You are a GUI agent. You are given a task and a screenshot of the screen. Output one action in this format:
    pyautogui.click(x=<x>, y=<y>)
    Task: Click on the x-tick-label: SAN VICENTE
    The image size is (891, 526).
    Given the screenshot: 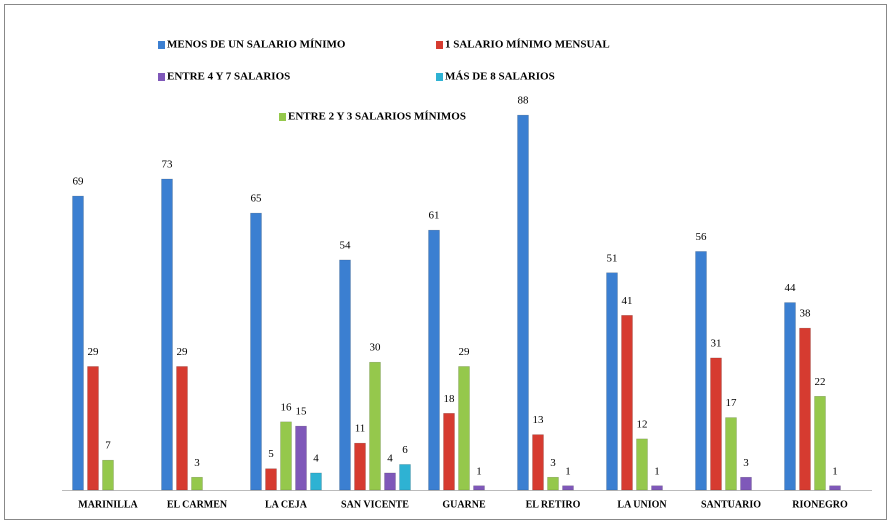 What is the action you would take?
    pyautogui.click(x=375, y=504)
    